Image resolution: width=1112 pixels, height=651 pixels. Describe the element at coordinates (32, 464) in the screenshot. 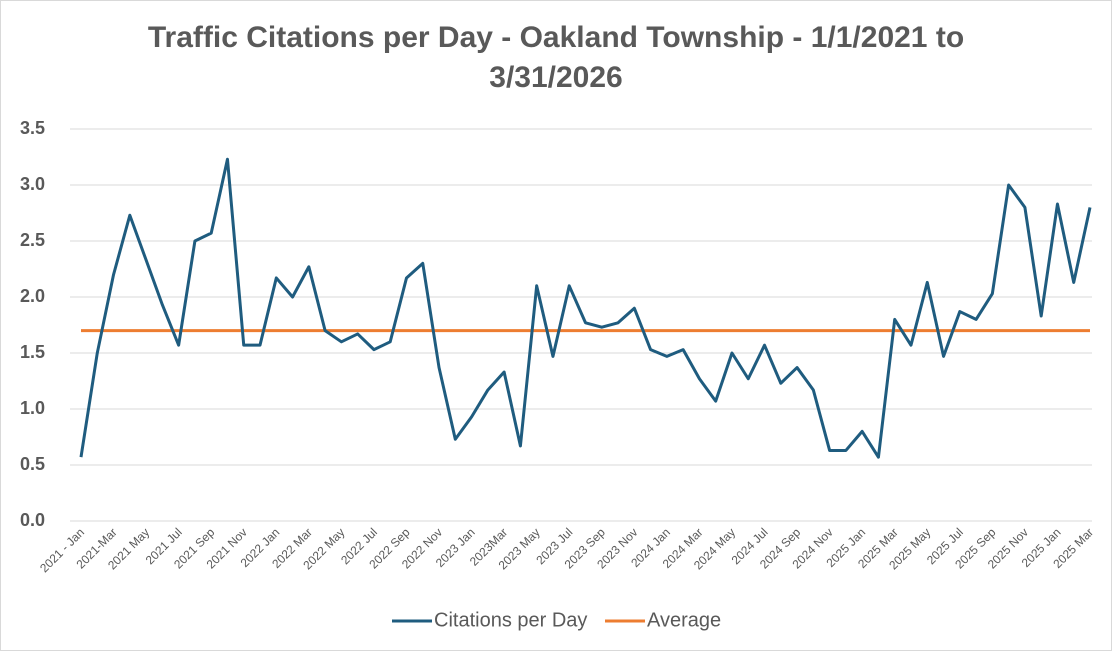

I see `y-tick-label: 0.5` at that location.